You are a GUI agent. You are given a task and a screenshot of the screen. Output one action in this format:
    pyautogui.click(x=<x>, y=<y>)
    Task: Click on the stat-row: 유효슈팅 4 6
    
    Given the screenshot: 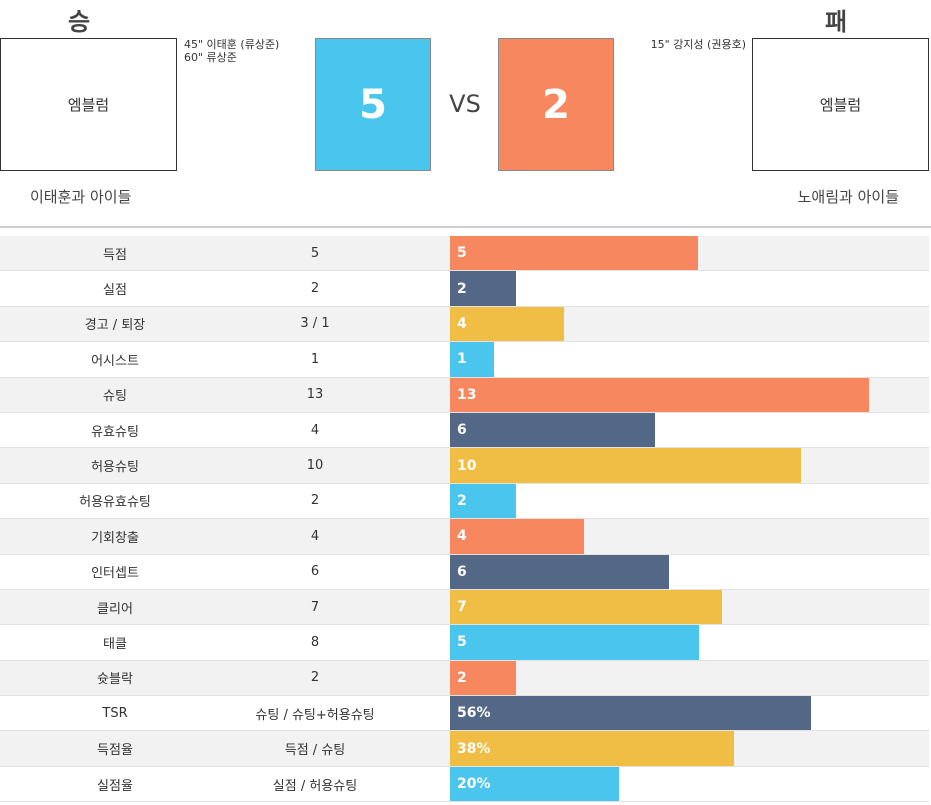 What is the action you would take?
    pyautogui.click(x=464, y=430)
    